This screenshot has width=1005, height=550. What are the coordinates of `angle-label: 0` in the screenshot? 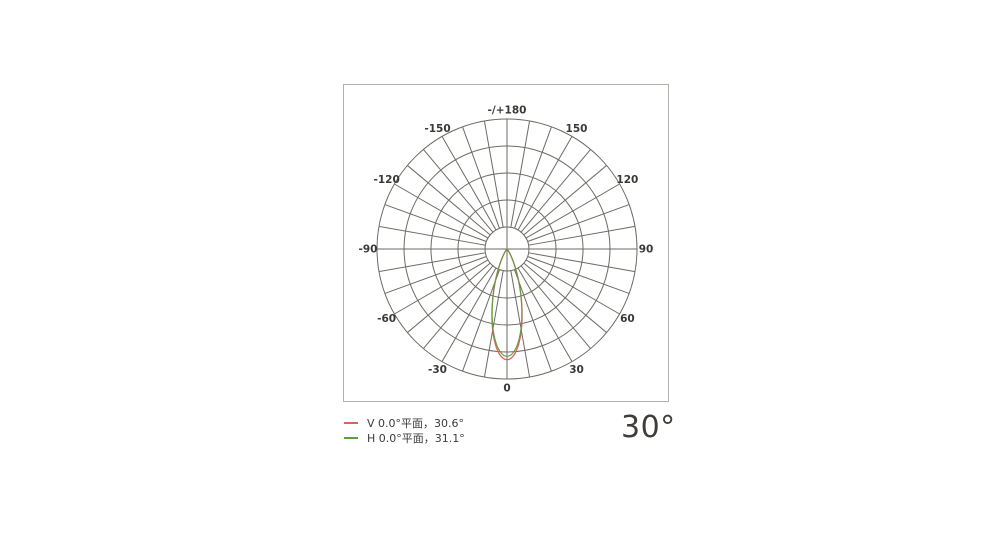 It's located at (506, 389).